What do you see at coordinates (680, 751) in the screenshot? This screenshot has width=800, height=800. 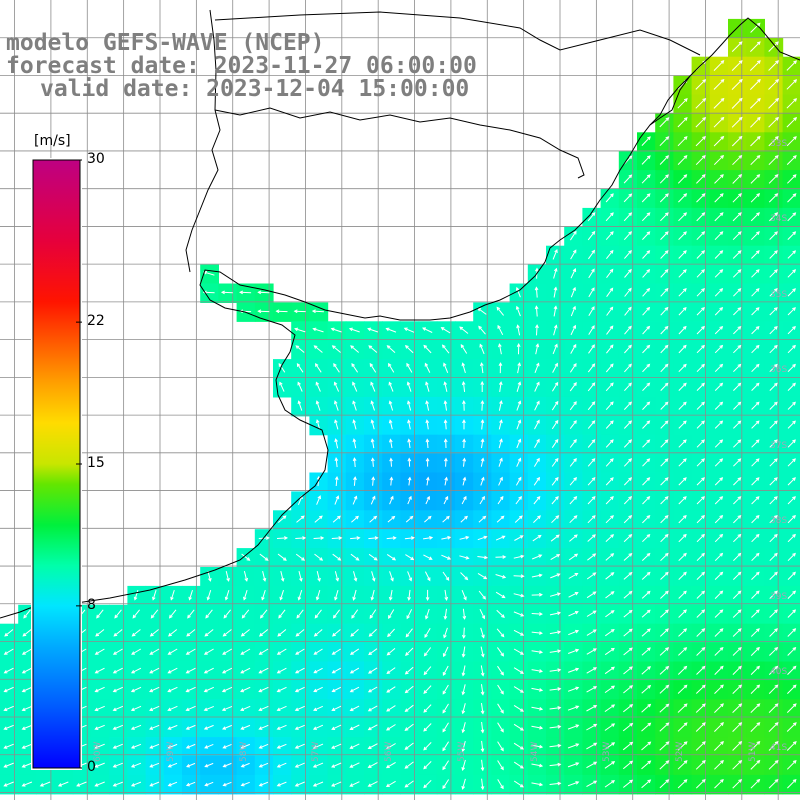 I see `longitude-label: 52W` at bounding box center [680, 751].